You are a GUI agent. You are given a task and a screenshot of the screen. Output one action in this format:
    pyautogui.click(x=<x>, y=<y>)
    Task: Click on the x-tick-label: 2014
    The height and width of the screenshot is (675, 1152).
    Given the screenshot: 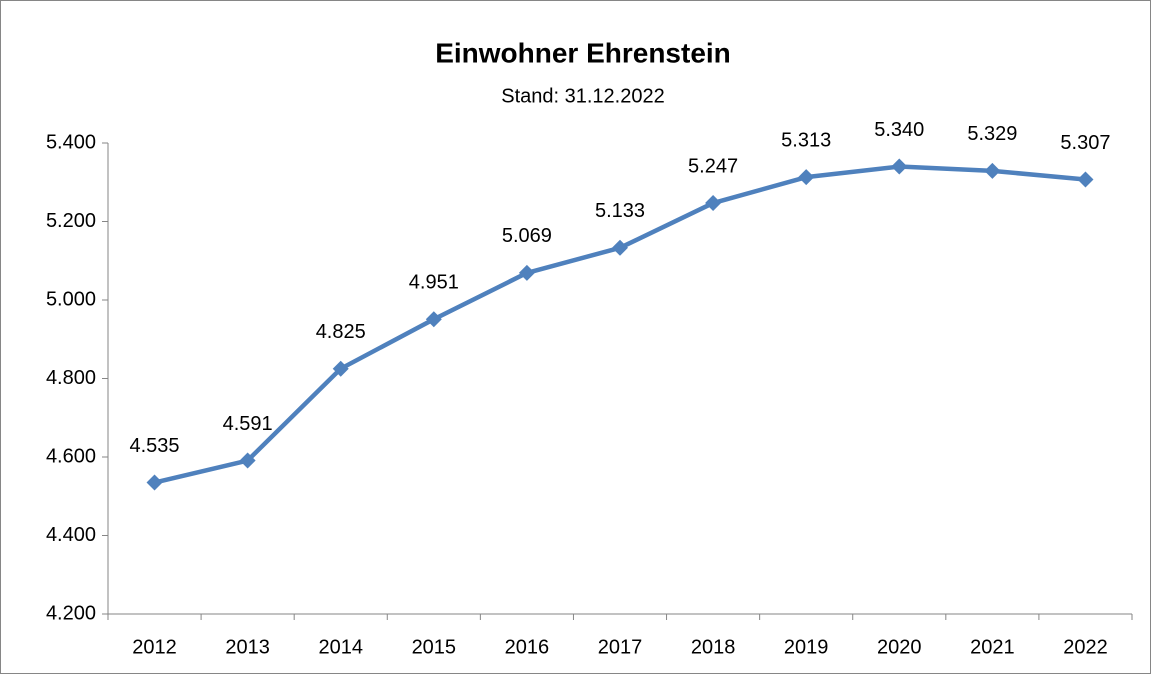 What is the action you would take?
    pyautogui.click(x=340, y=647)
    